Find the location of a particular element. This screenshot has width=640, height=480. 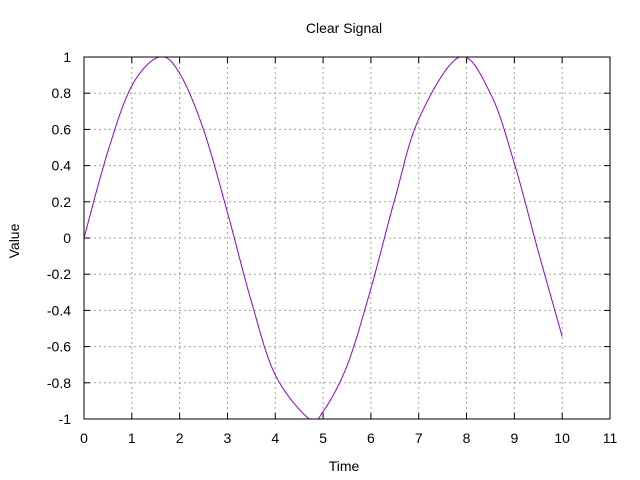

x-tick-label: 5 is located at coordinates (323, 438).